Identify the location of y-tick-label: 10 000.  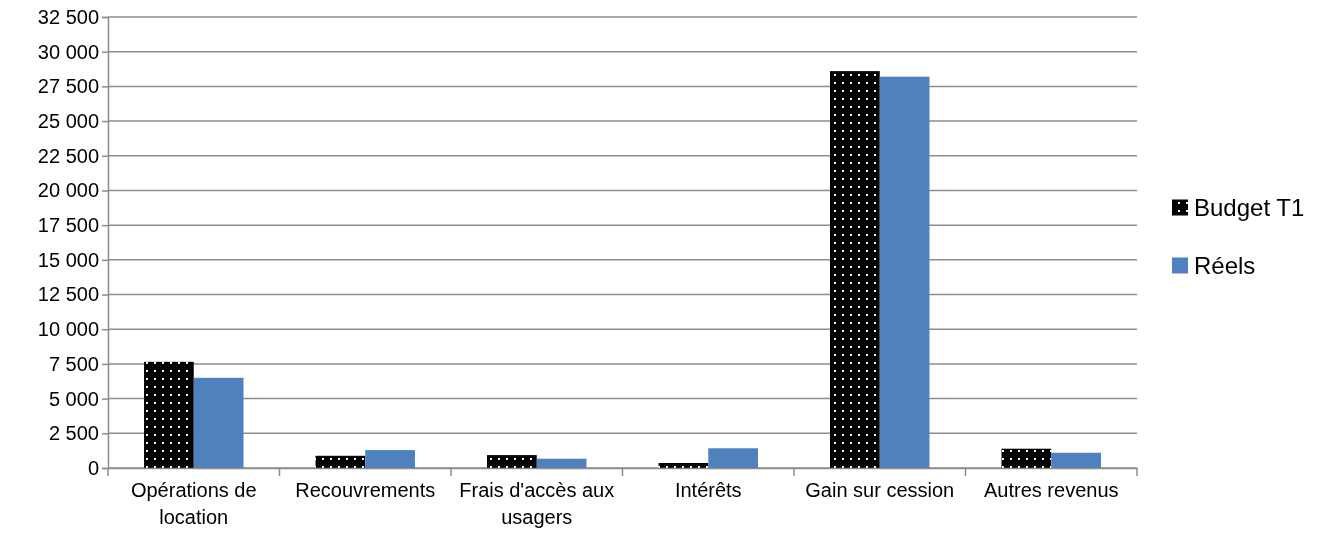
(68, 329).